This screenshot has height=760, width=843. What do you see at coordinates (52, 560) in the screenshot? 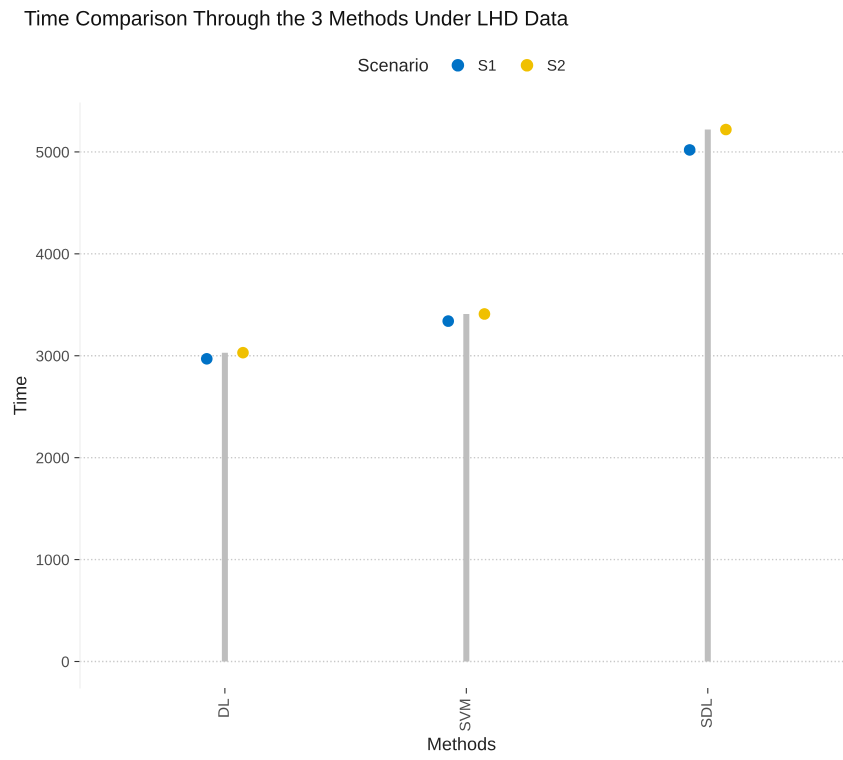
I see `y-tick-label: 1000` at bounding box center [52, 560].